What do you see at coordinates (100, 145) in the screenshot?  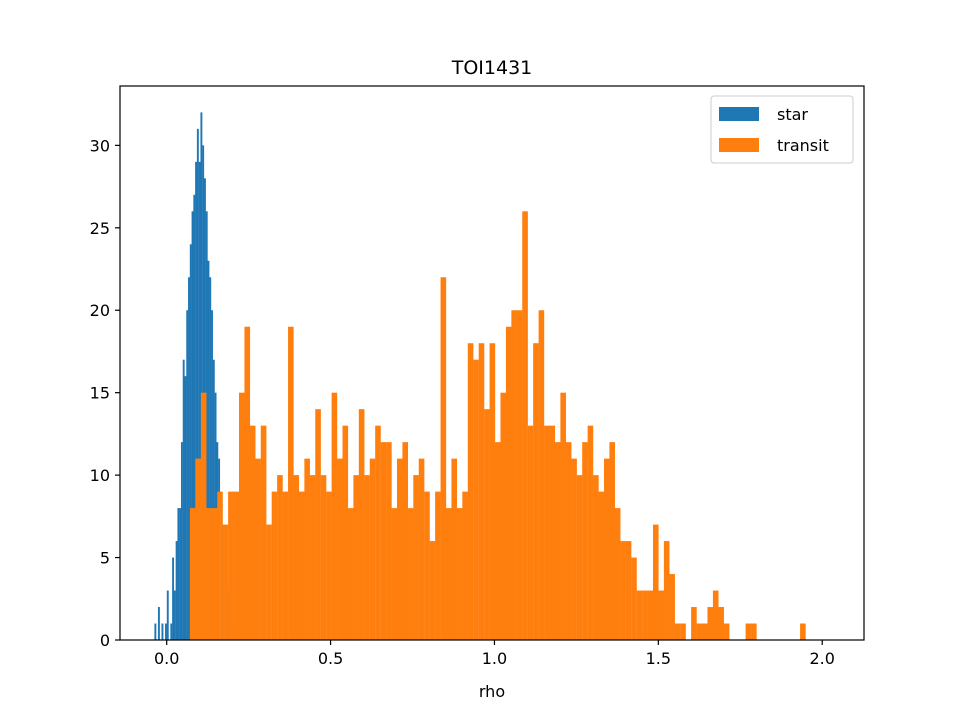 I see `y-tick-label: 30` at bounding box center [100, 145].